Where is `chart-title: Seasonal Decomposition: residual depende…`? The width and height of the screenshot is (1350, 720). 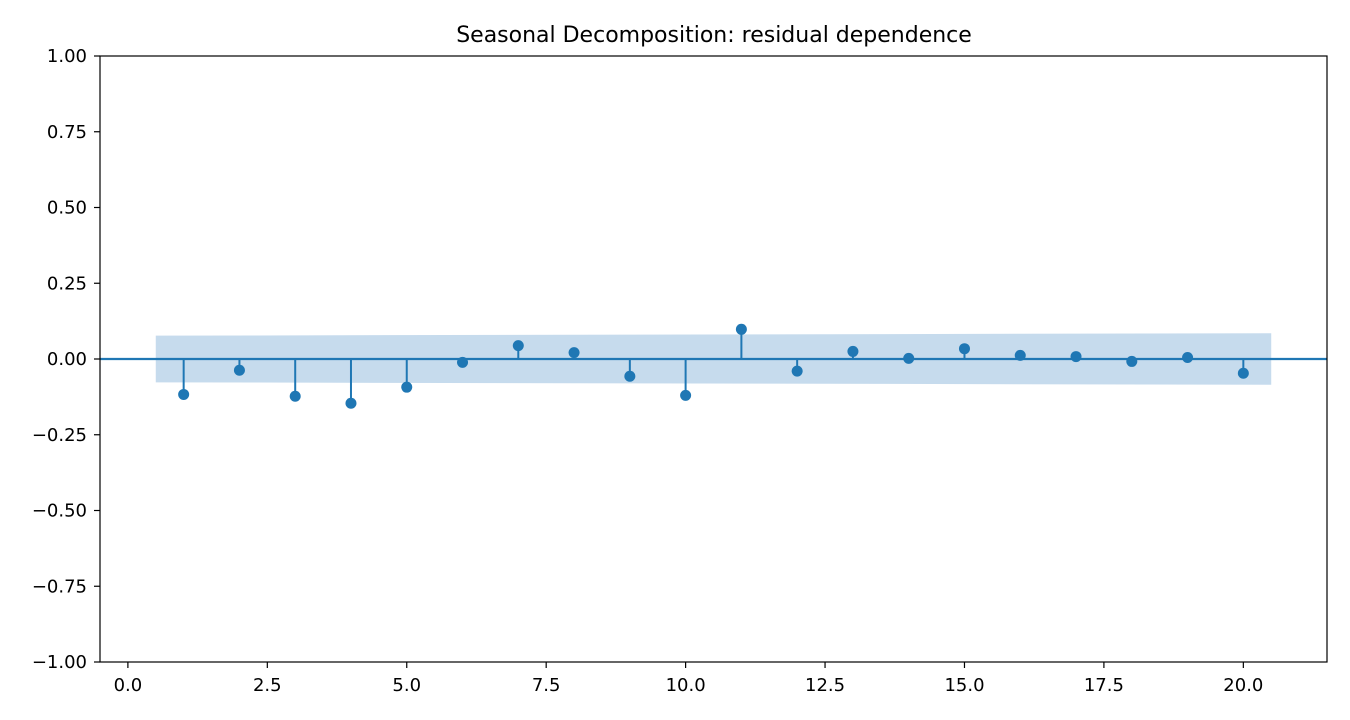
chart-title: Seasonal Decomposition: residual depende… is located at coordinates (714, 35).